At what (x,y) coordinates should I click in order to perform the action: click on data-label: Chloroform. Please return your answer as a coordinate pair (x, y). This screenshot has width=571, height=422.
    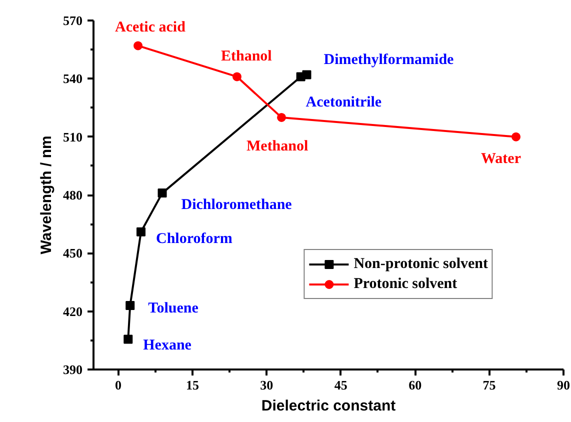
    Looking at the image, I should click on (194, 238).